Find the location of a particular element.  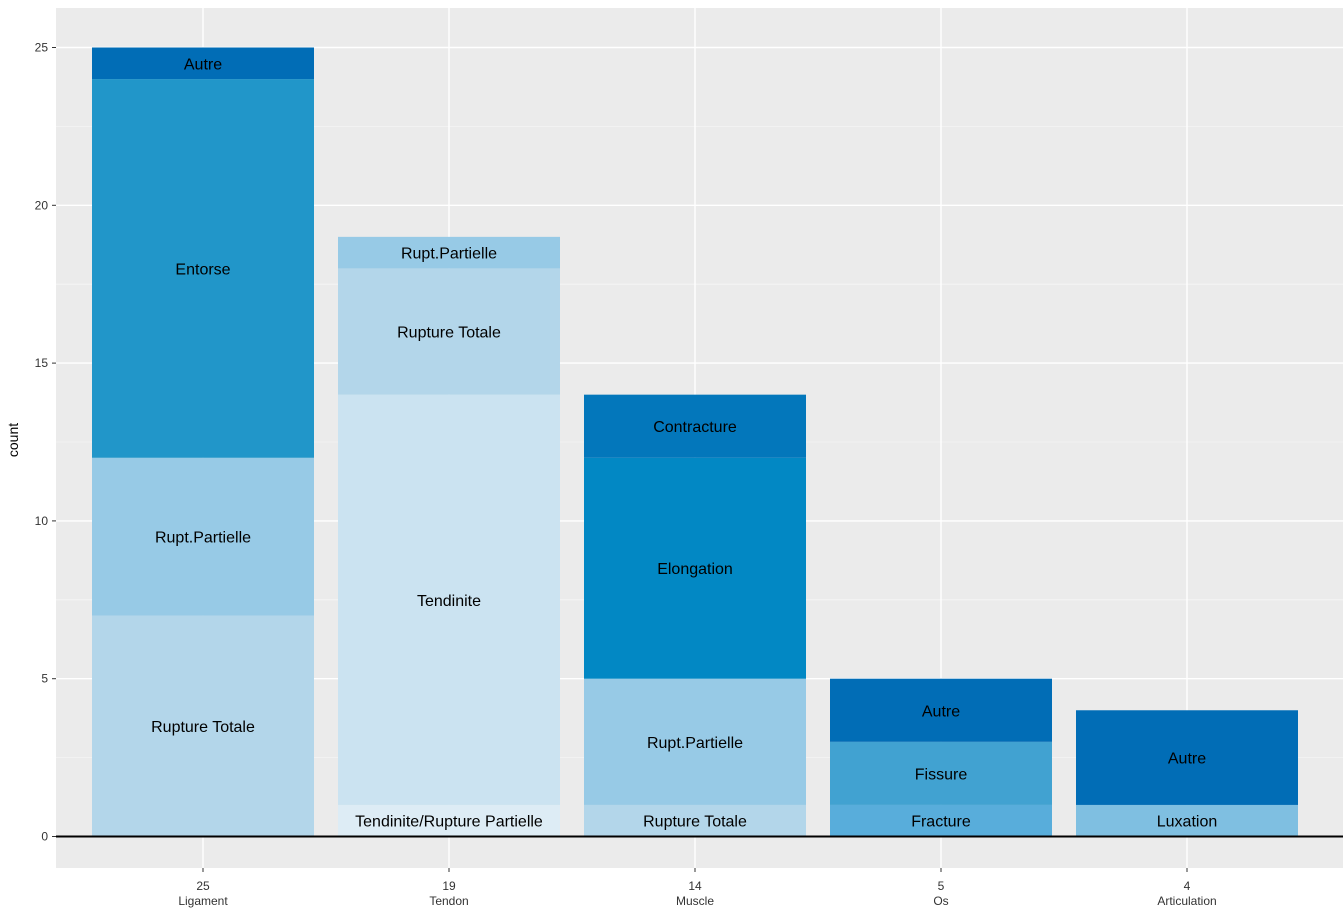

x-tick-category-label: Os is located at coordinates (940, 901).